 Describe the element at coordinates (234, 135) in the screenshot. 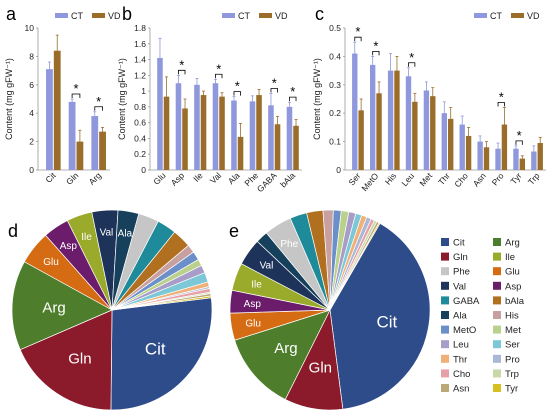

I see `bar-b-Ala-CT` at that location.